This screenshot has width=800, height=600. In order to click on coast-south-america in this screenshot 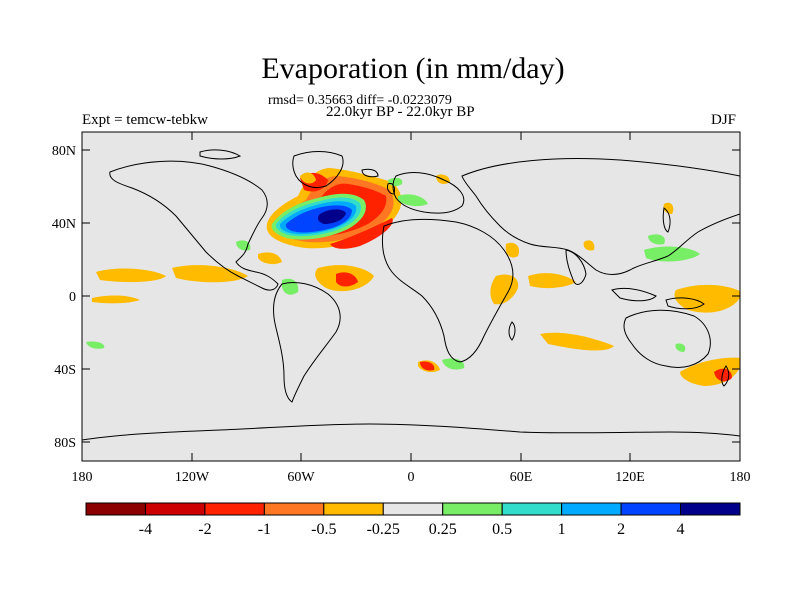, I will do `click(307, 342)`.